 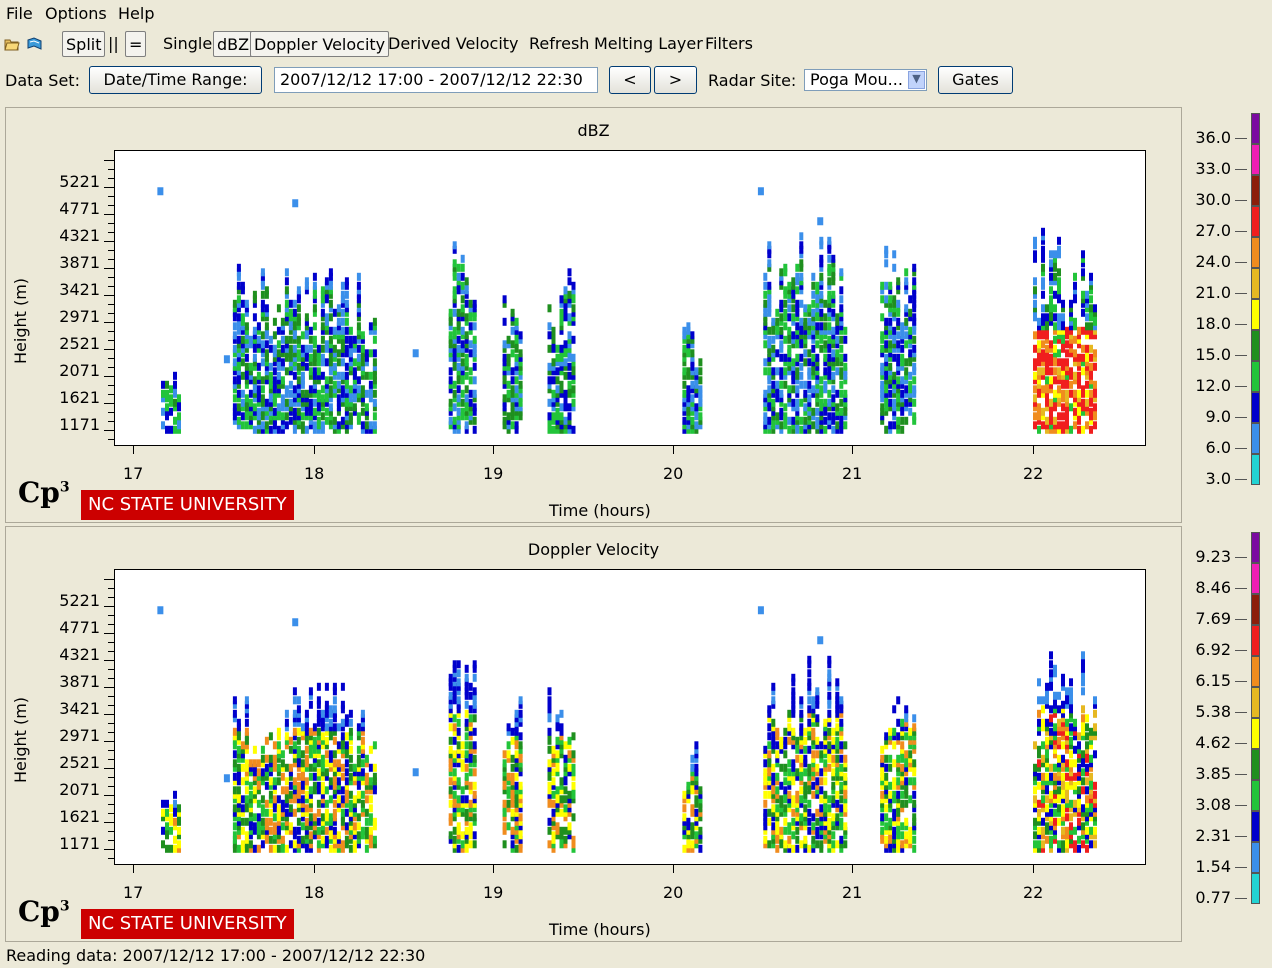 I want to click on prev-button: <, so click(x=630, y=80).